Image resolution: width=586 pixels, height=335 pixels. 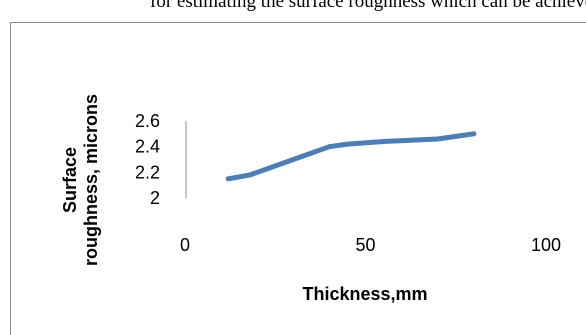 What do you see at coordinates (147, 159) in the screenshot?
I see `y-tick-labels: 2 2.2 2.4 2.6` at bounding box center [147, 159].